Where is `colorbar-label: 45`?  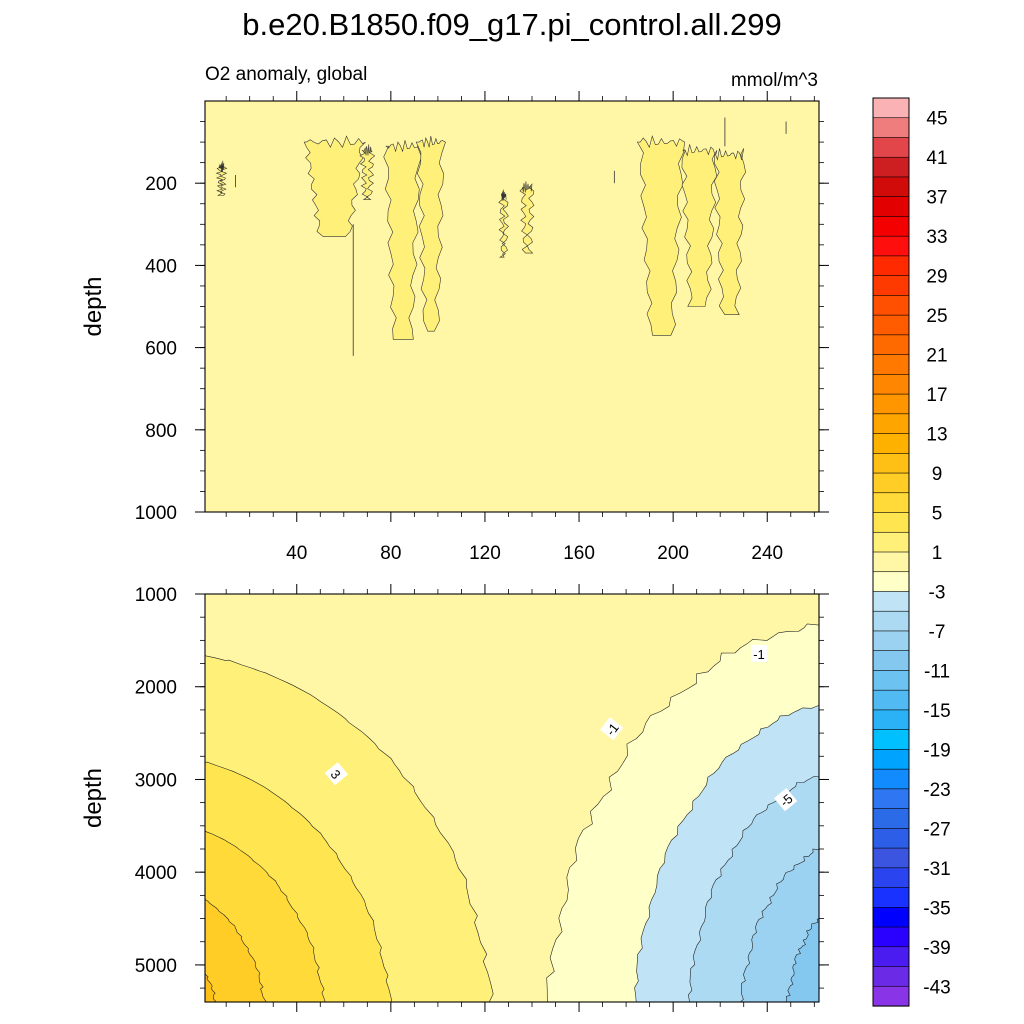 colorbar-label: 45 is located at coordinates (936, 119).